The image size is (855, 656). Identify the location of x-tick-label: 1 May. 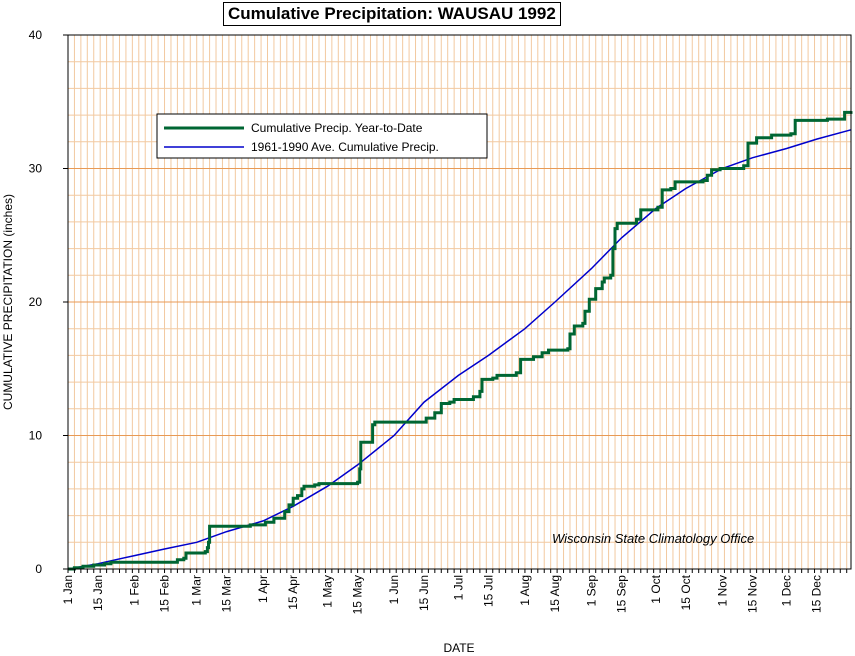
(328, 591).